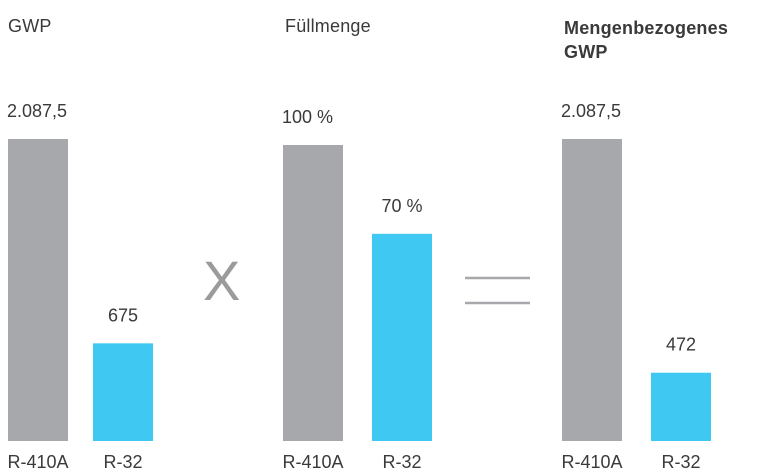 This screenshot has width=767, height=472. What do you see at coordinates (591, 462) in the screenshot?
I see `chart3-category-label-r-410a: R-410A` at bounding box center [591, 462].